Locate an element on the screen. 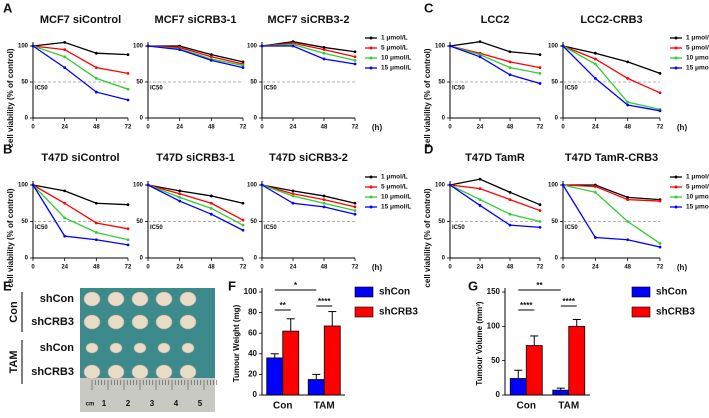  x-tick-label: TAM is located at coordinates (324, 406).